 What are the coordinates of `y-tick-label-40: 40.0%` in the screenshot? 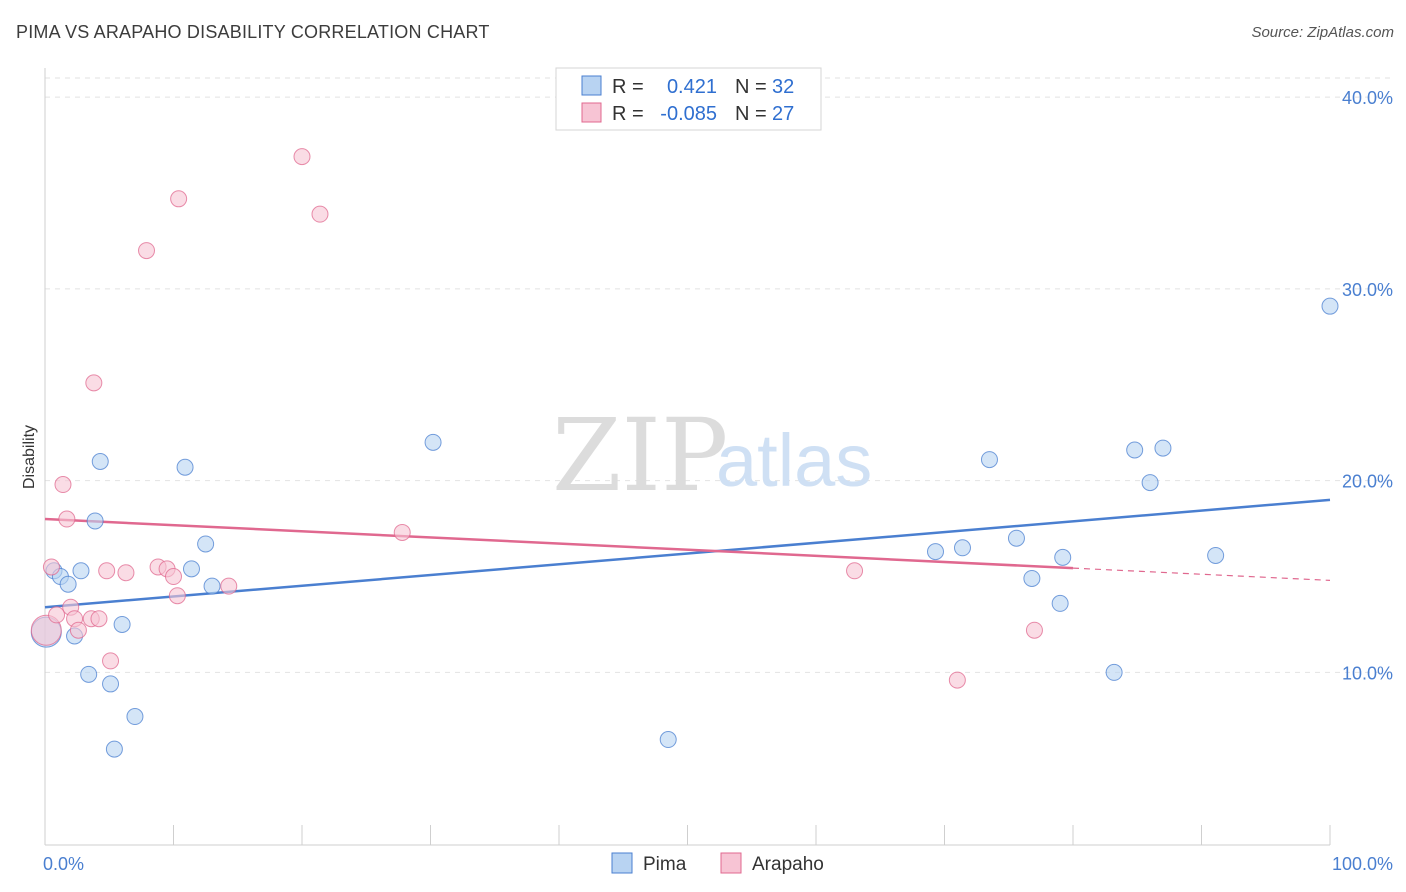 It's located at (1367, 98).